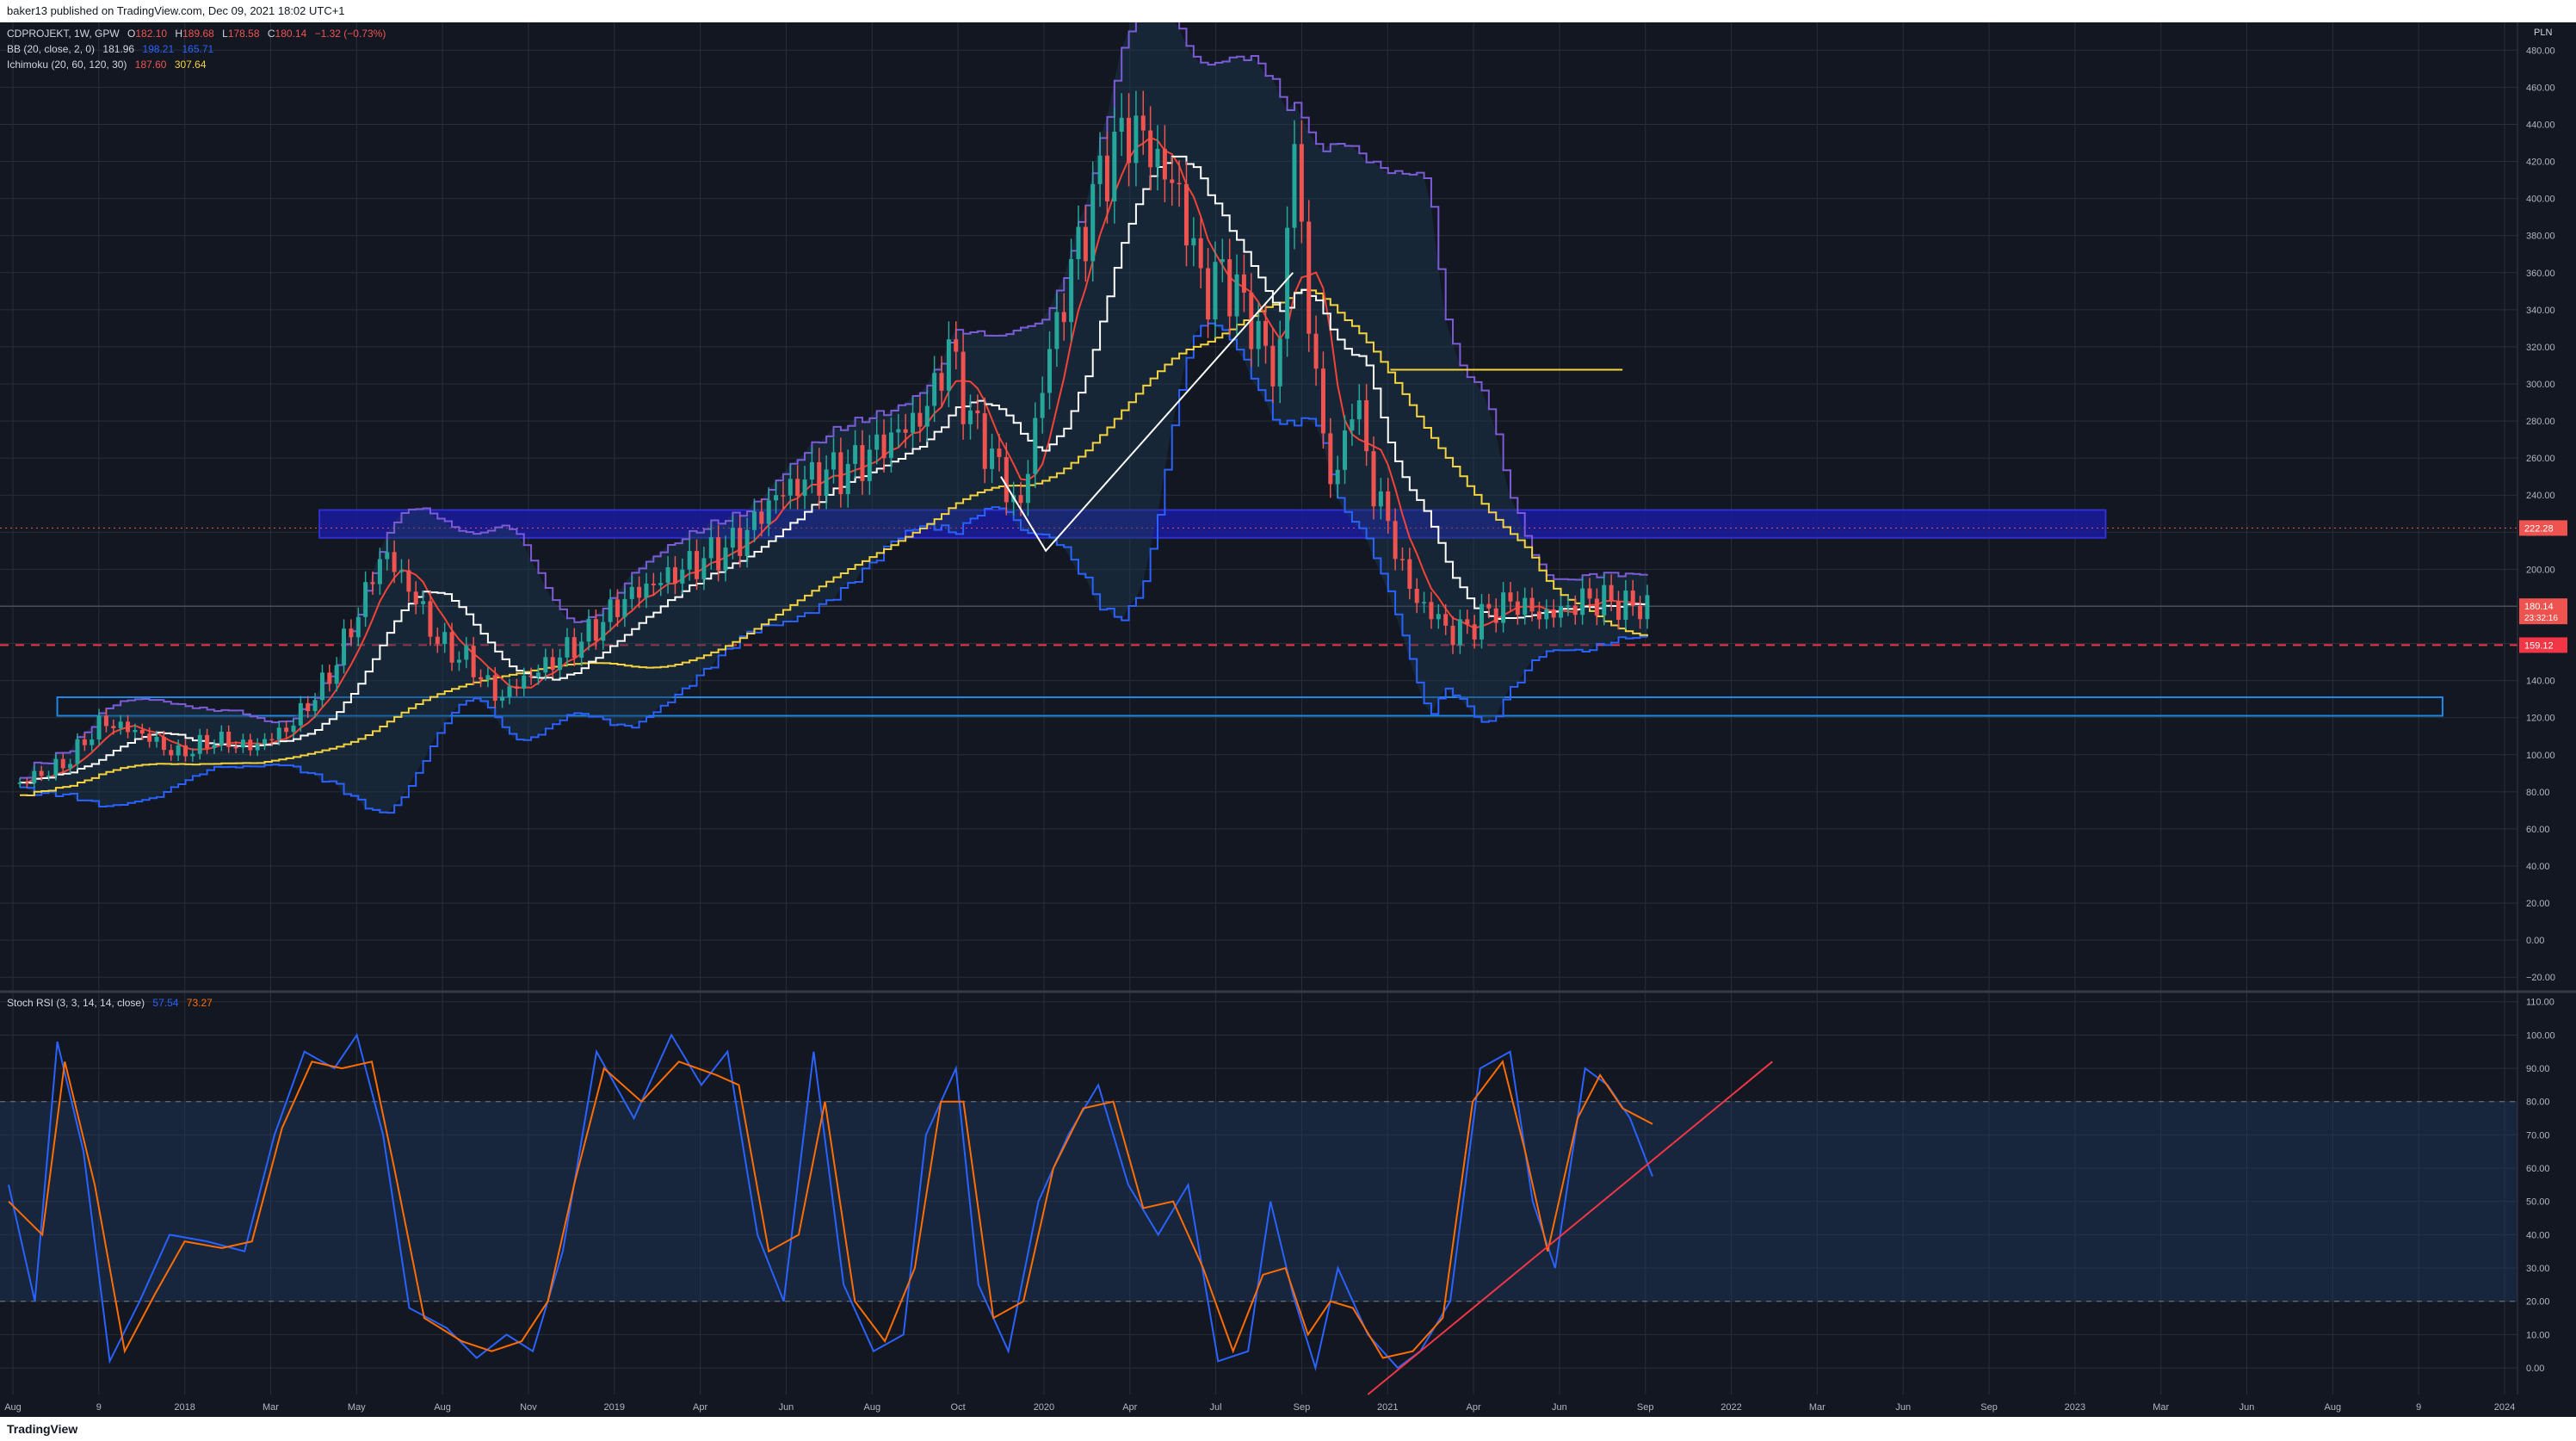 The image size is (2576, 1441). I want to click on stoch-tick-label: 80.00, so click(2538, 1103).